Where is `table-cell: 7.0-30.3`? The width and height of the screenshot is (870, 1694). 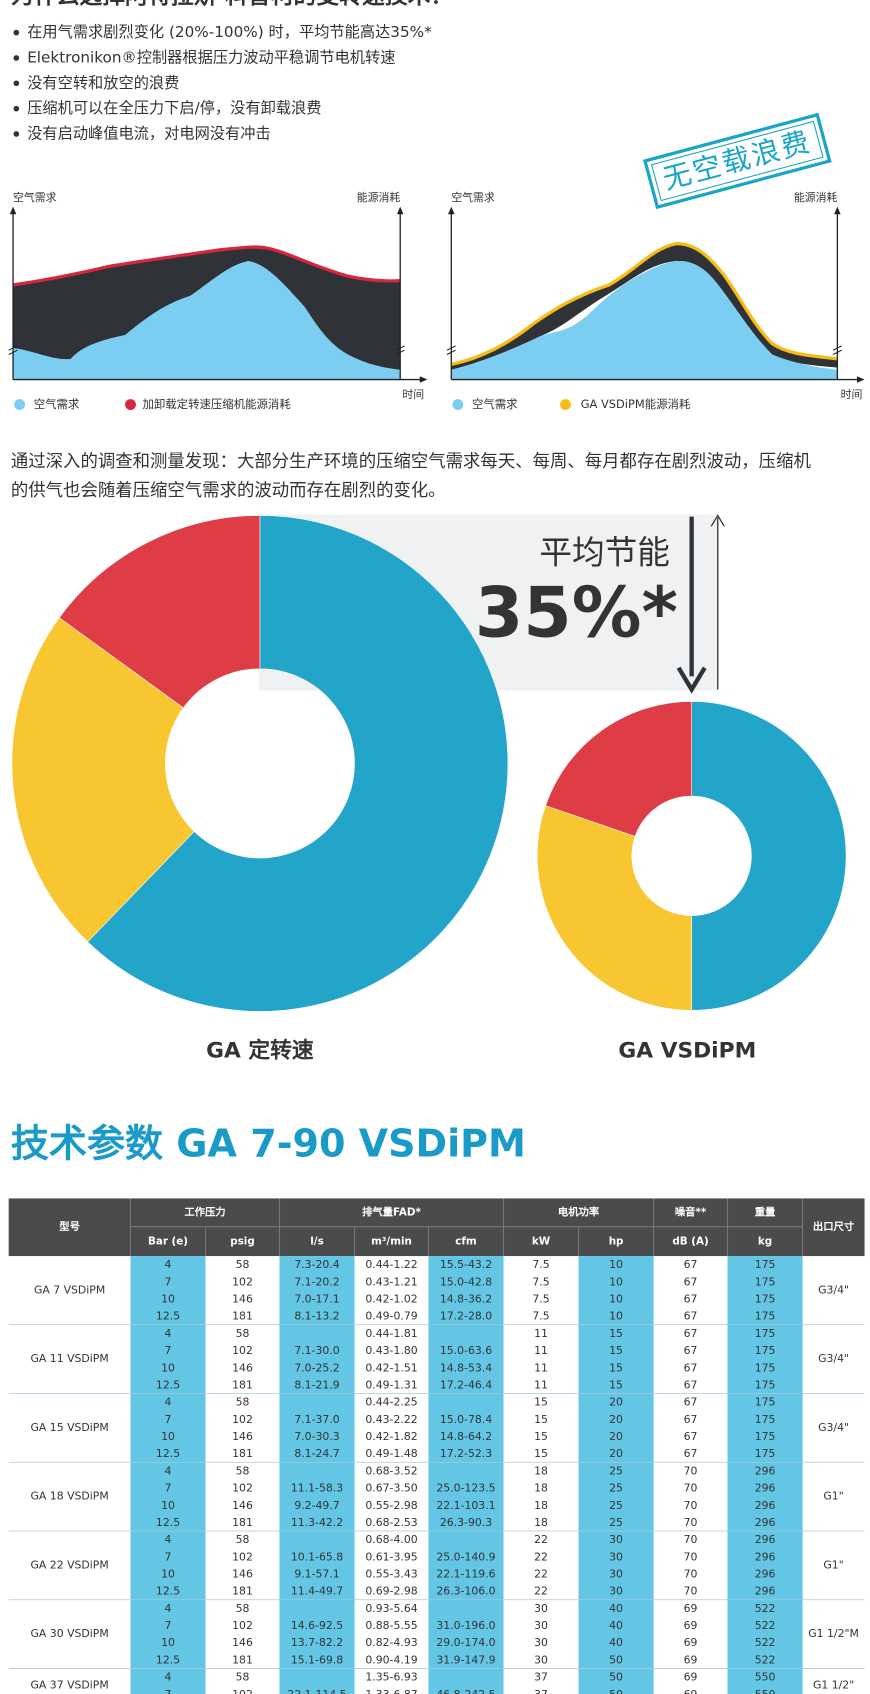 table-cell: 7.0-30.3 is located at coordinates (316, 1436).